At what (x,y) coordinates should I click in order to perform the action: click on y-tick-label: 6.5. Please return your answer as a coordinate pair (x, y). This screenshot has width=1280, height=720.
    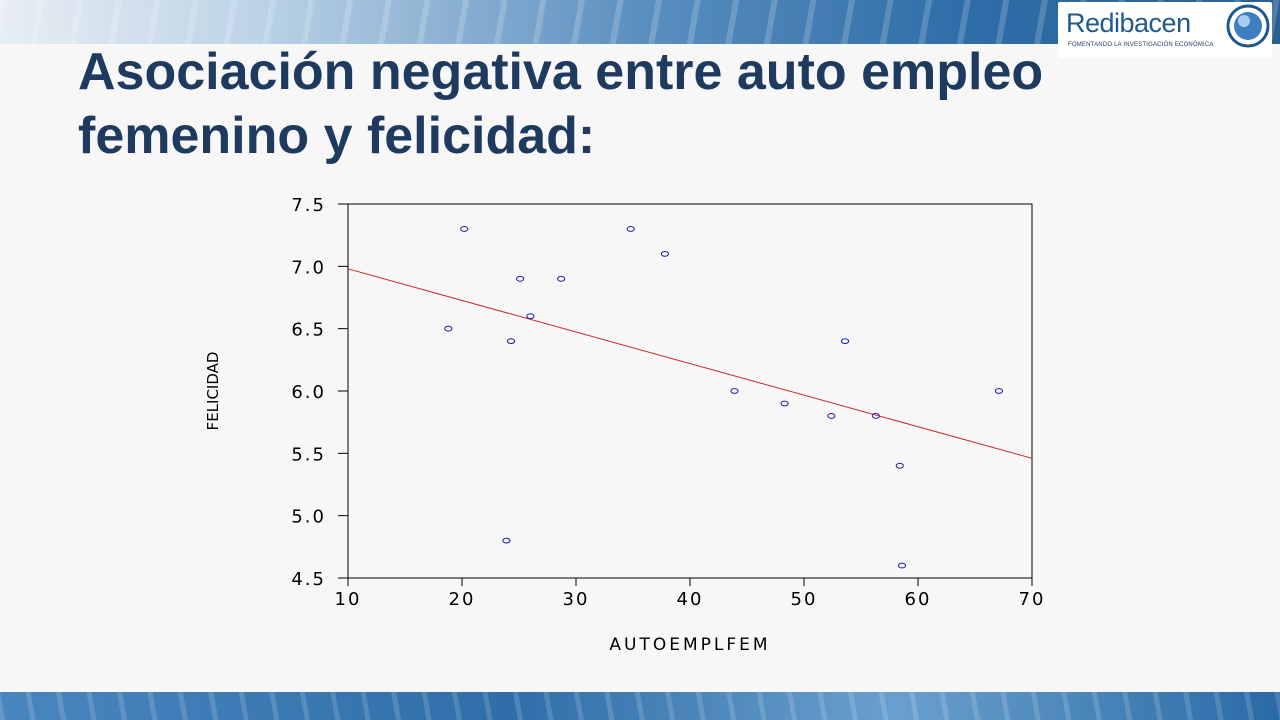
    Looking at the image, I should click on (308, 330).